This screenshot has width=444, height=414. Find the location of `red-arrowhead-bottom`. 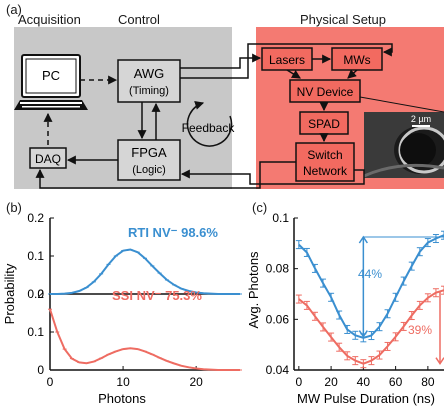

red-arrowhead-bottom is located at coordinates (439, 361).